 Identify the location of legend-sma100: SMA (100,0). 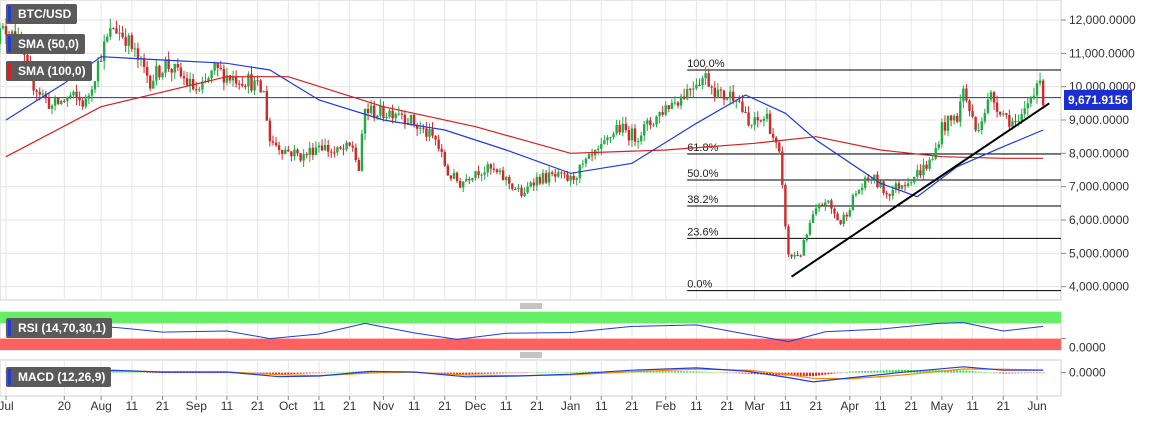
(49, 71).